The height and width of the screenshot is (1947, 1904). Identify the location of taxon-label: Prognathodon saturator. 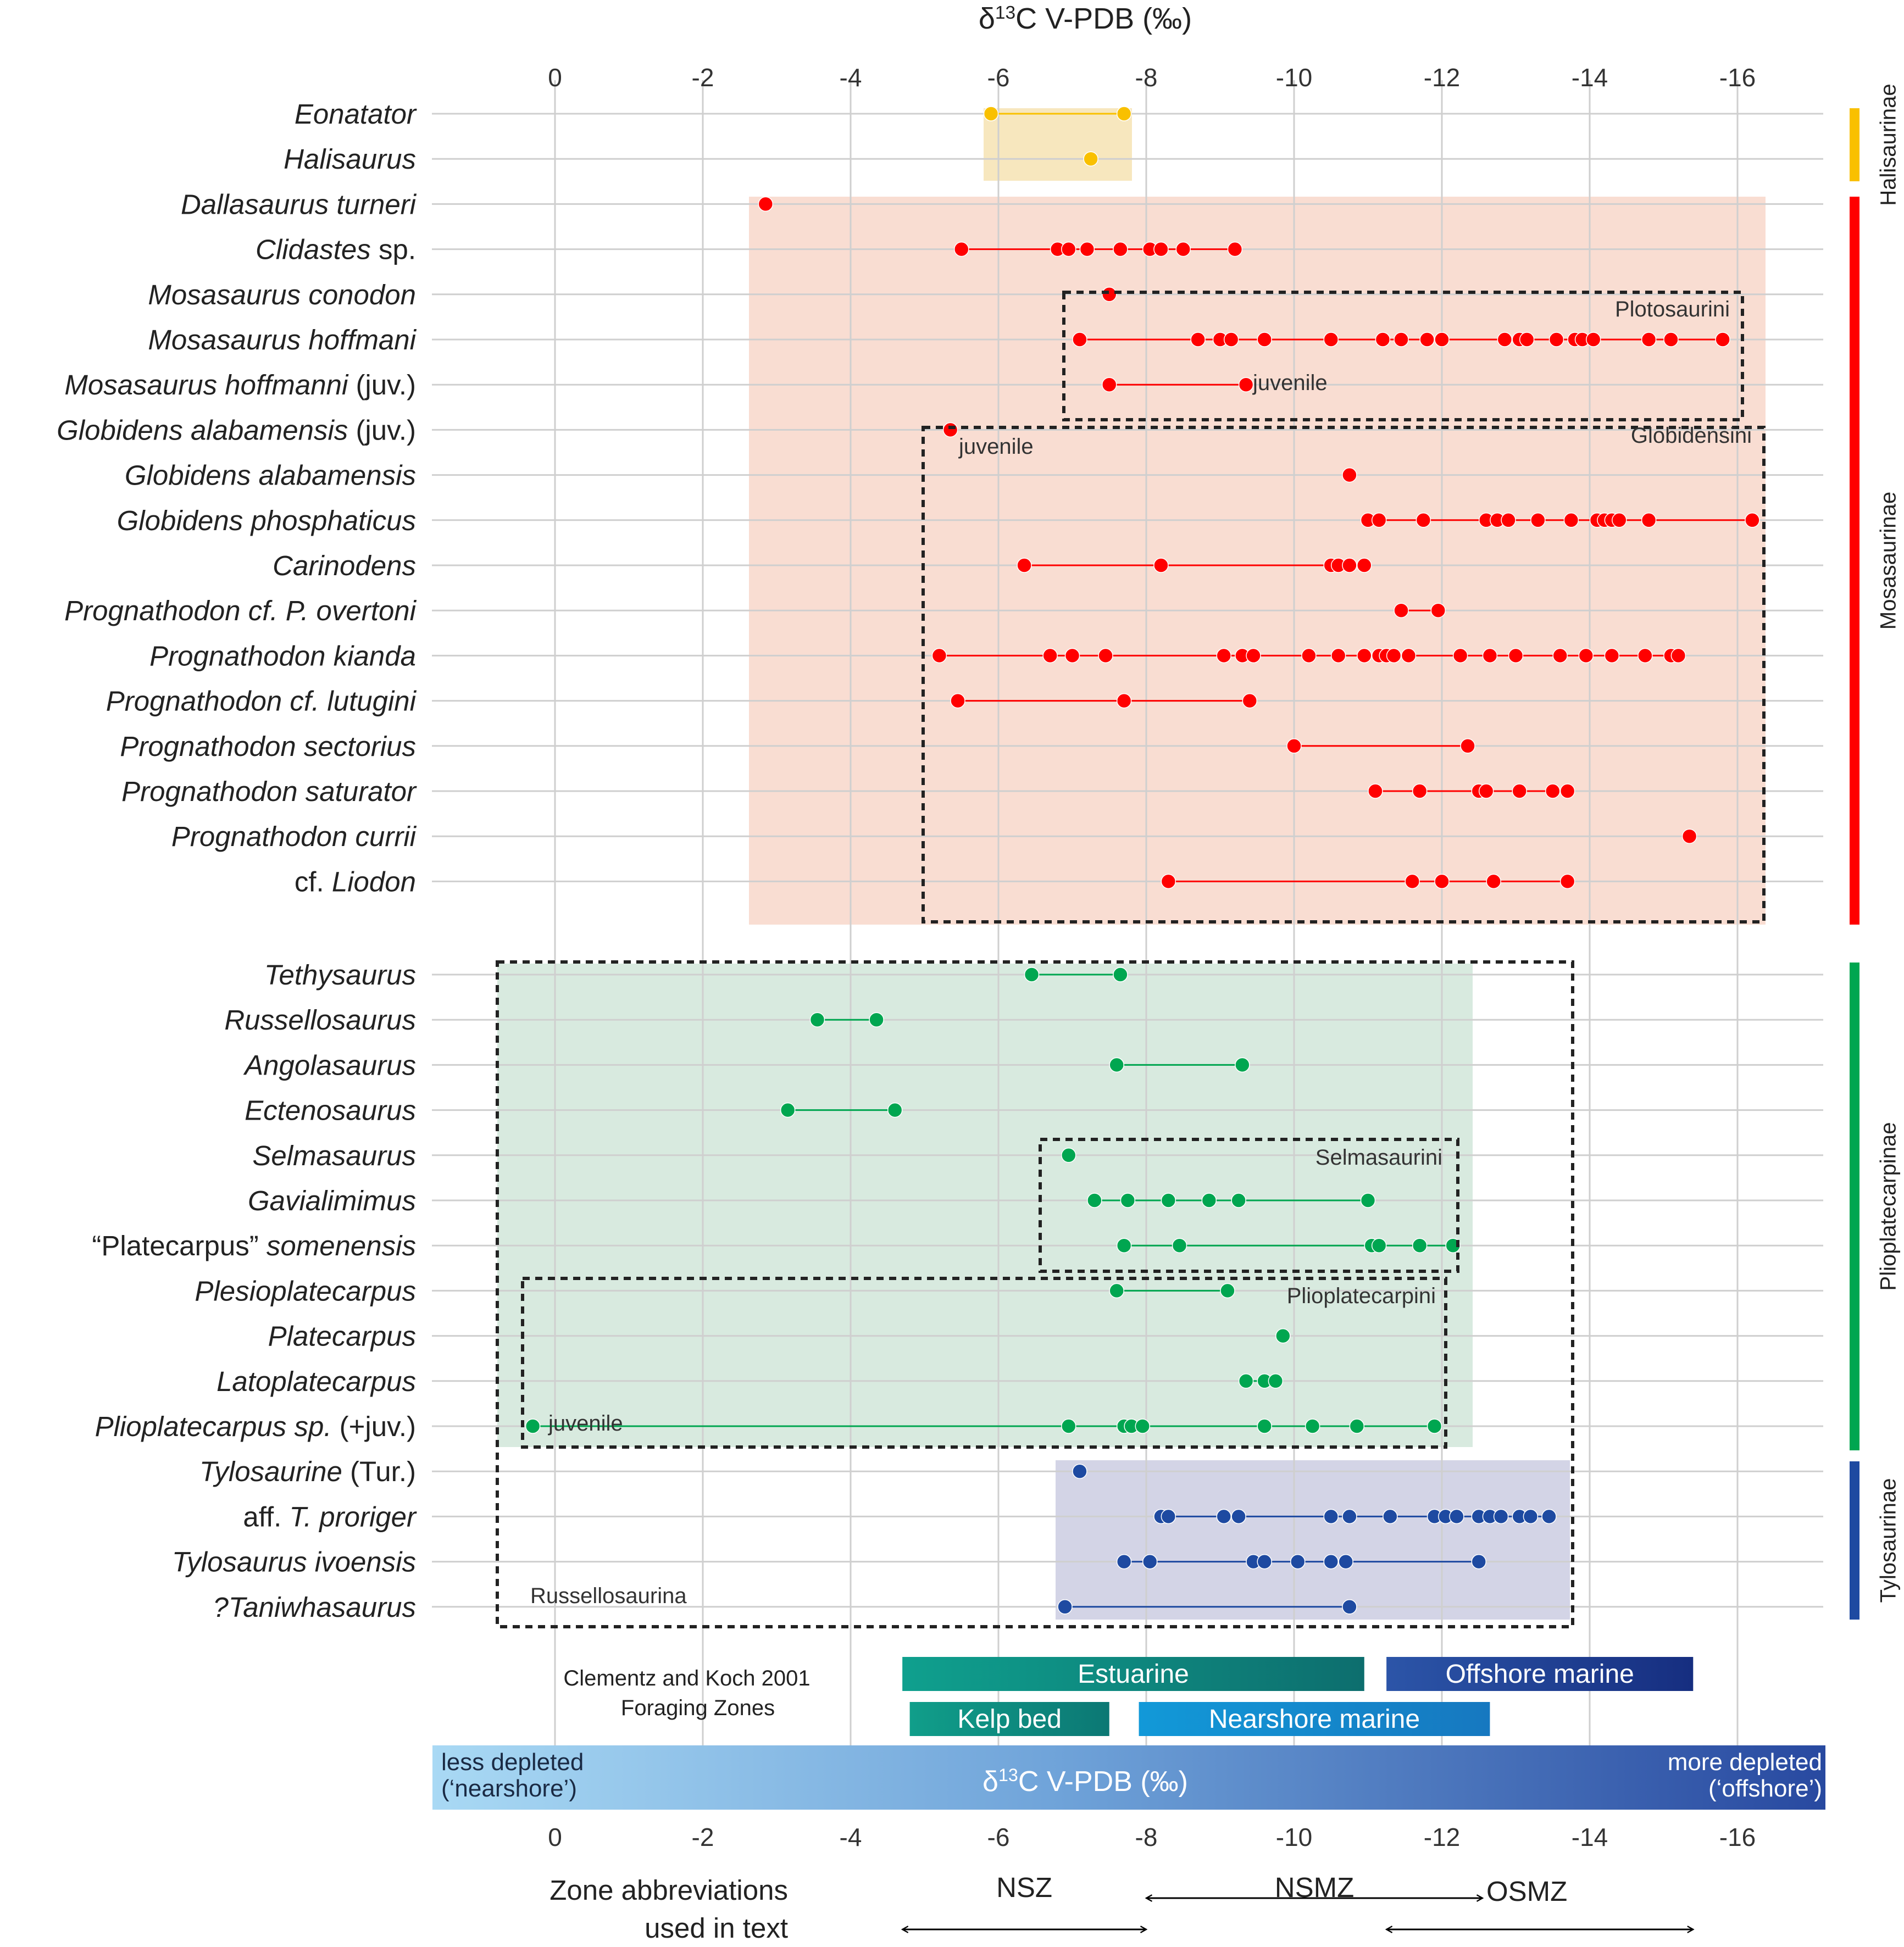
(269, 791).